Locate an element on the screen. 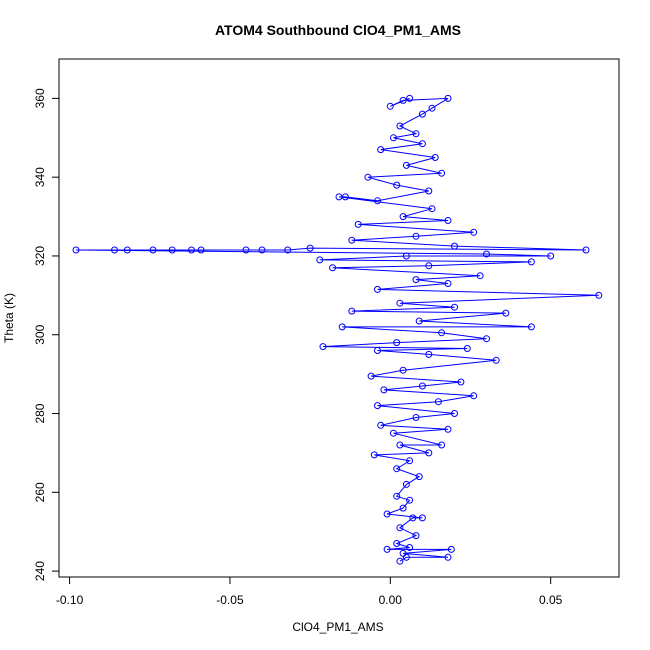 This screenshot has width=650, height=650. x-tick-label: -0.05 is located at coordinates (230, 600).